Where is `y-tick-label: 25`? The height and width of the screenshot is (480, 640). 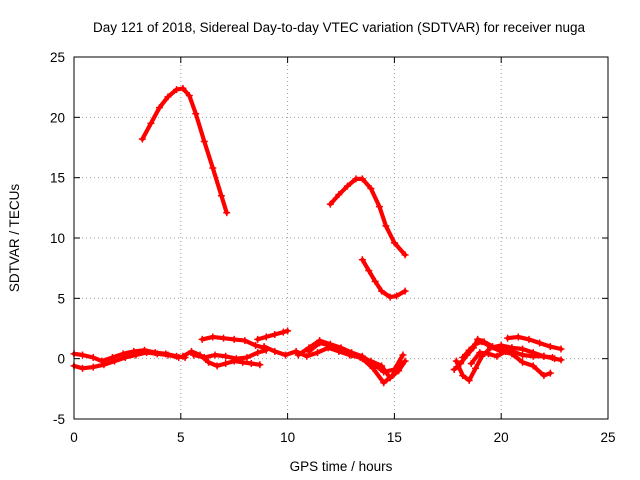
y-tick-label: 25 is located at coordinates (57, 57).